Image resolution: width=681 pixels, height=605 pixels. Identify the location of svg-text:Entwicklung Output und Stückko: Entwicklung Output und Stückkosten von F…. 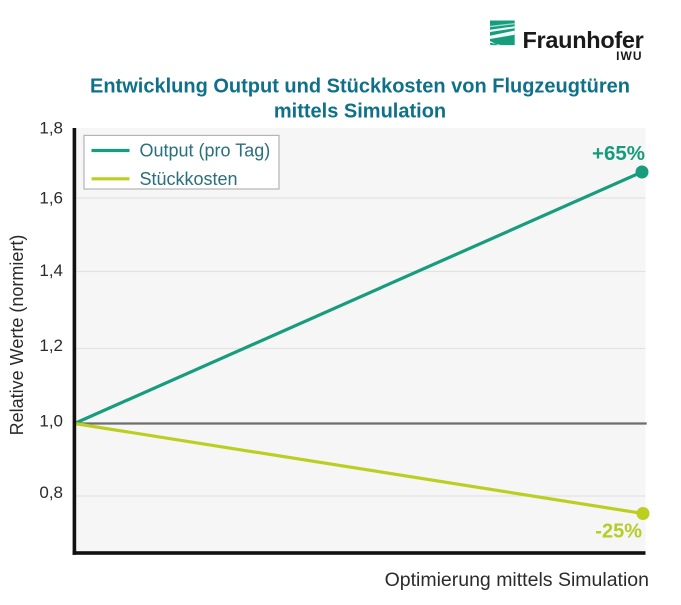
(360, 87).